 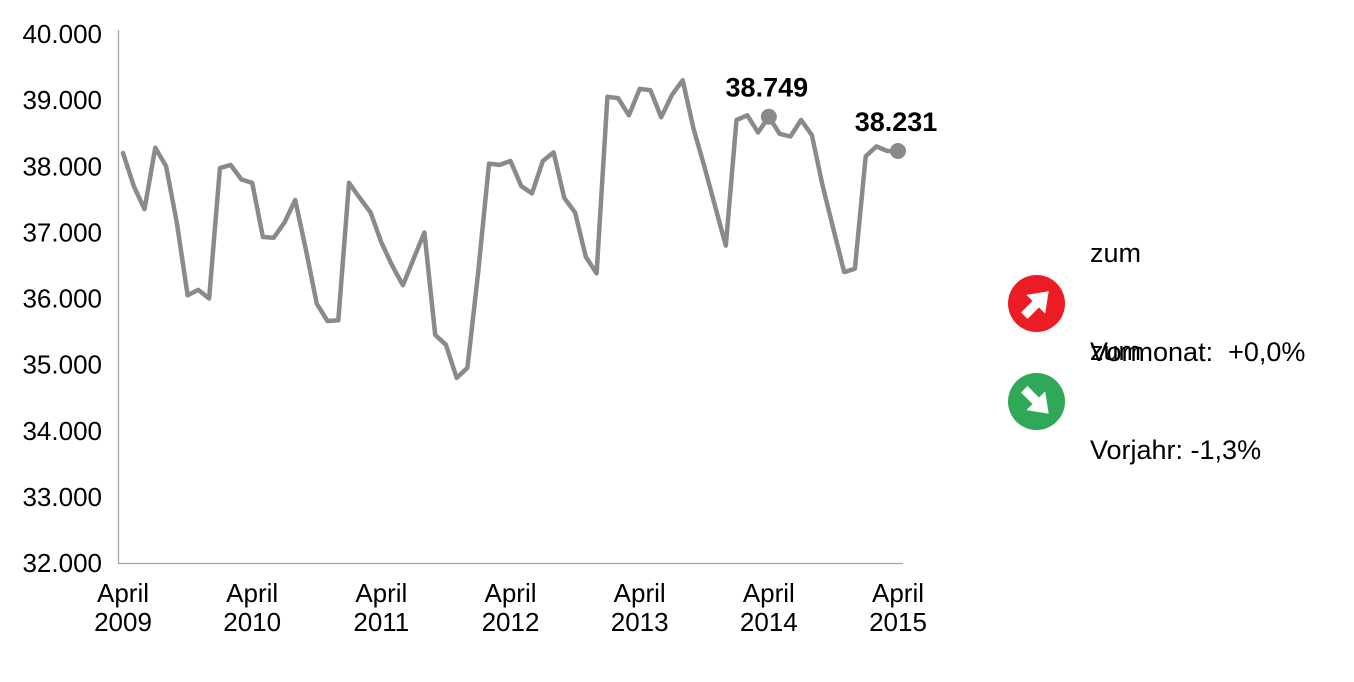 What do you see at coordinates (769, 607) in the screenshot?
I see `x-axis-label: April 2014` at bounding box center [769, 607].